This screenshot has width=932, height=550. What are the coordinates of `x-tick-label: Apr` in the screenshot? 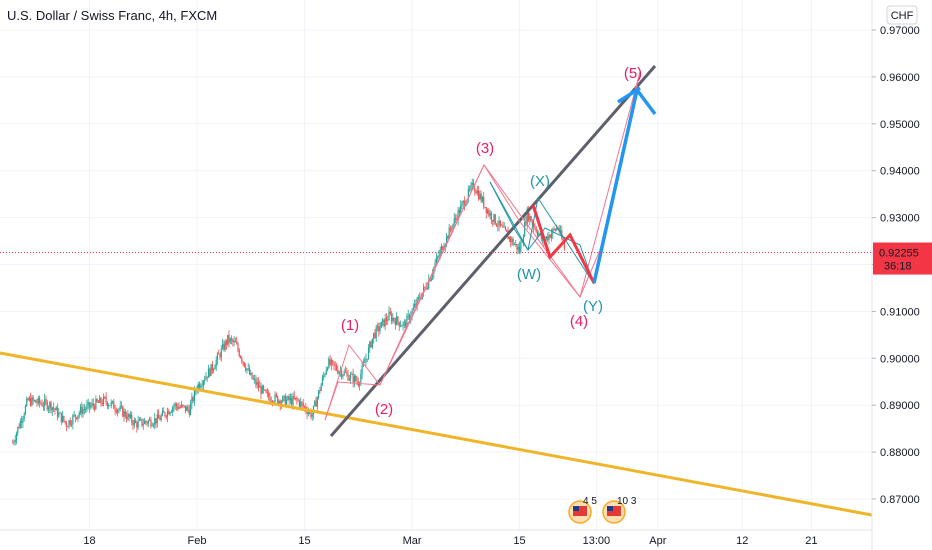 It's located at (657, 541).